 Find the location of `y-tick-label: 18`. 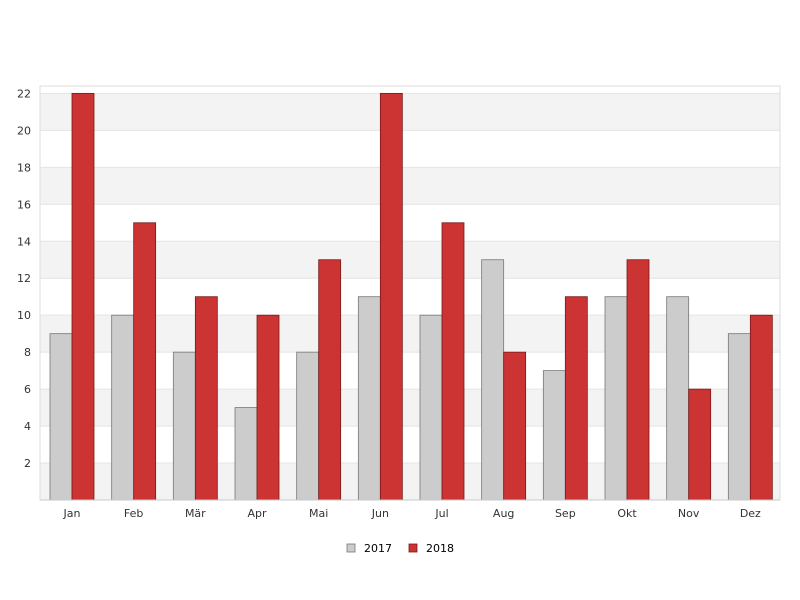

y-tick-label: 18 is located at coordinates (24, 167).